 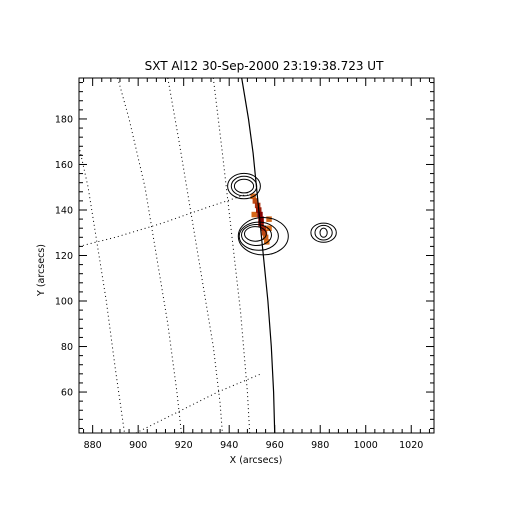 I want to click on contour-layer, so click(x=282, y=214).